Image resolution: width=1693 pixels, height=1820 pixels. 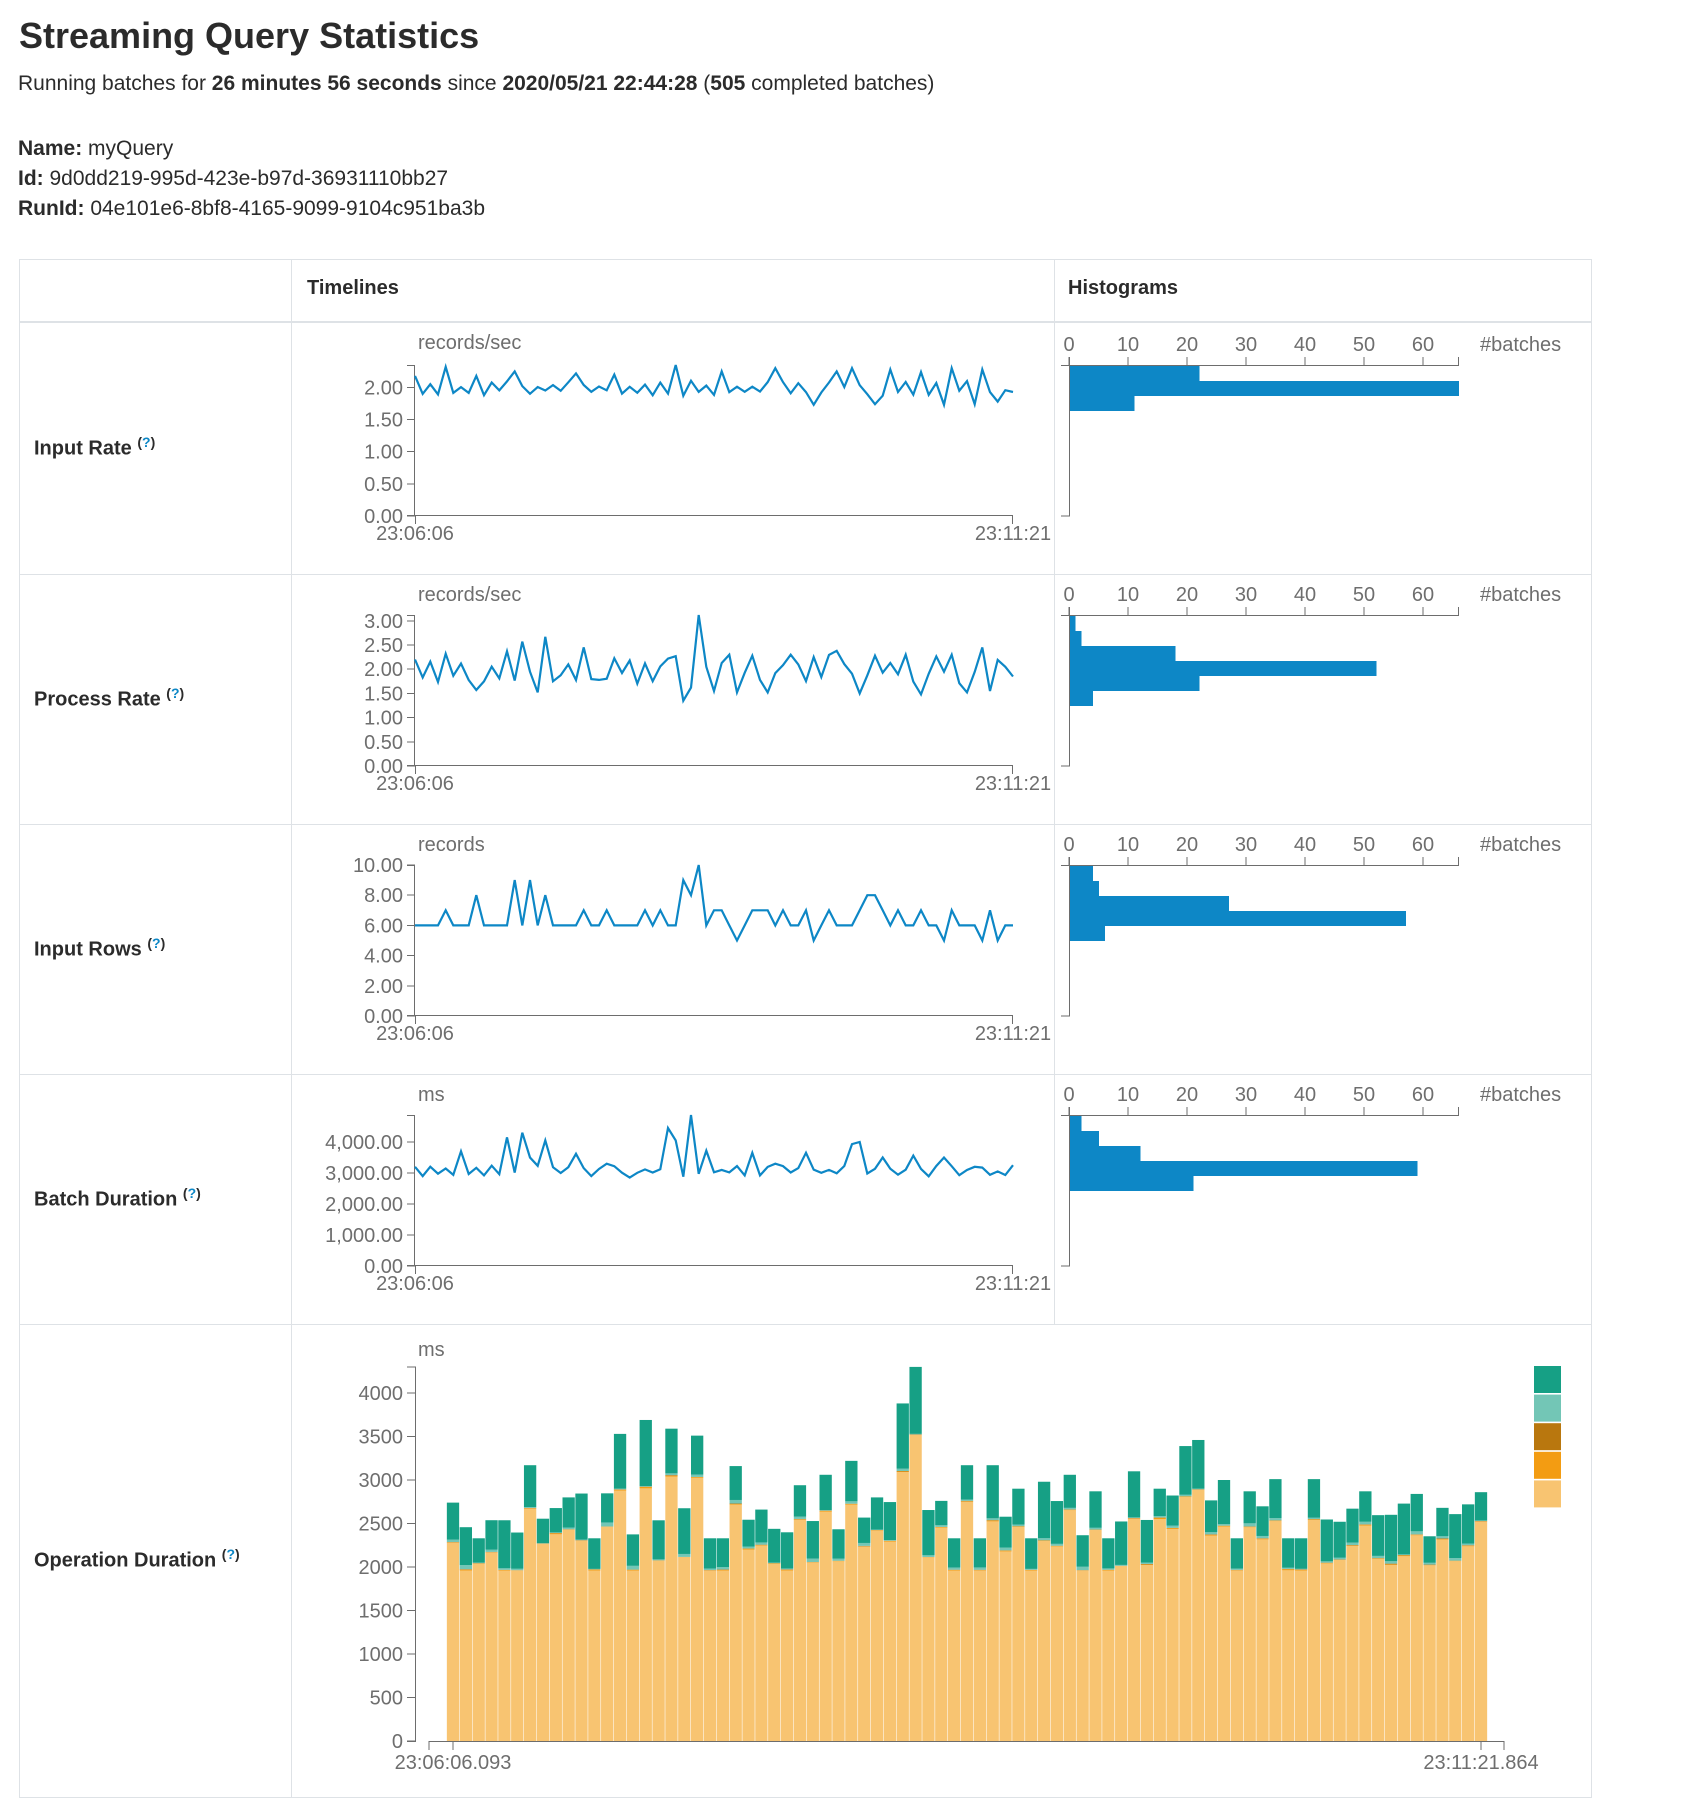 What do you see at coordinates (381, 1481) in the screenshot?
I see `svg-text: 3000` at bounding box center [381, 1481].